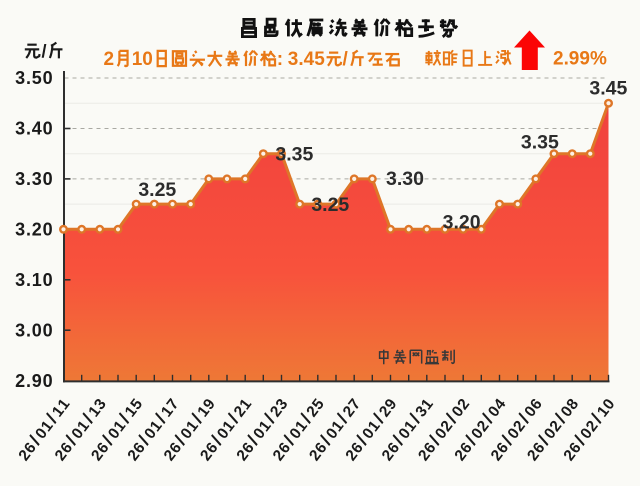  What do you see at coordinates (34, 78) in the screenshot?
I see `svg-text: 3.50` at bounding box center [34, 78].